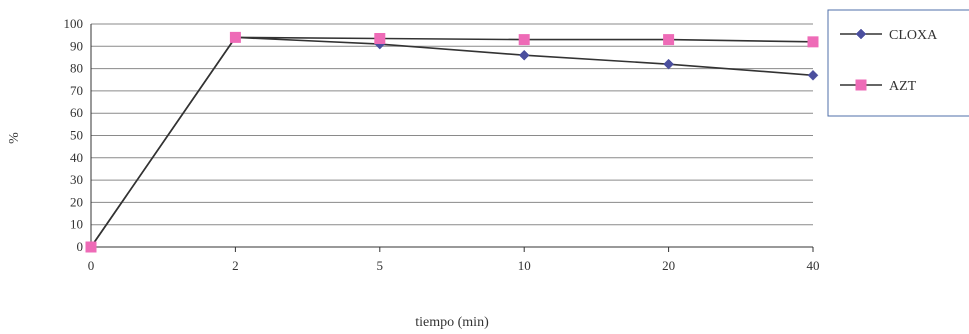  Describe the element at coordinates (76, 157) in the screenshot. I see `y-tick-label: 40` at that location.